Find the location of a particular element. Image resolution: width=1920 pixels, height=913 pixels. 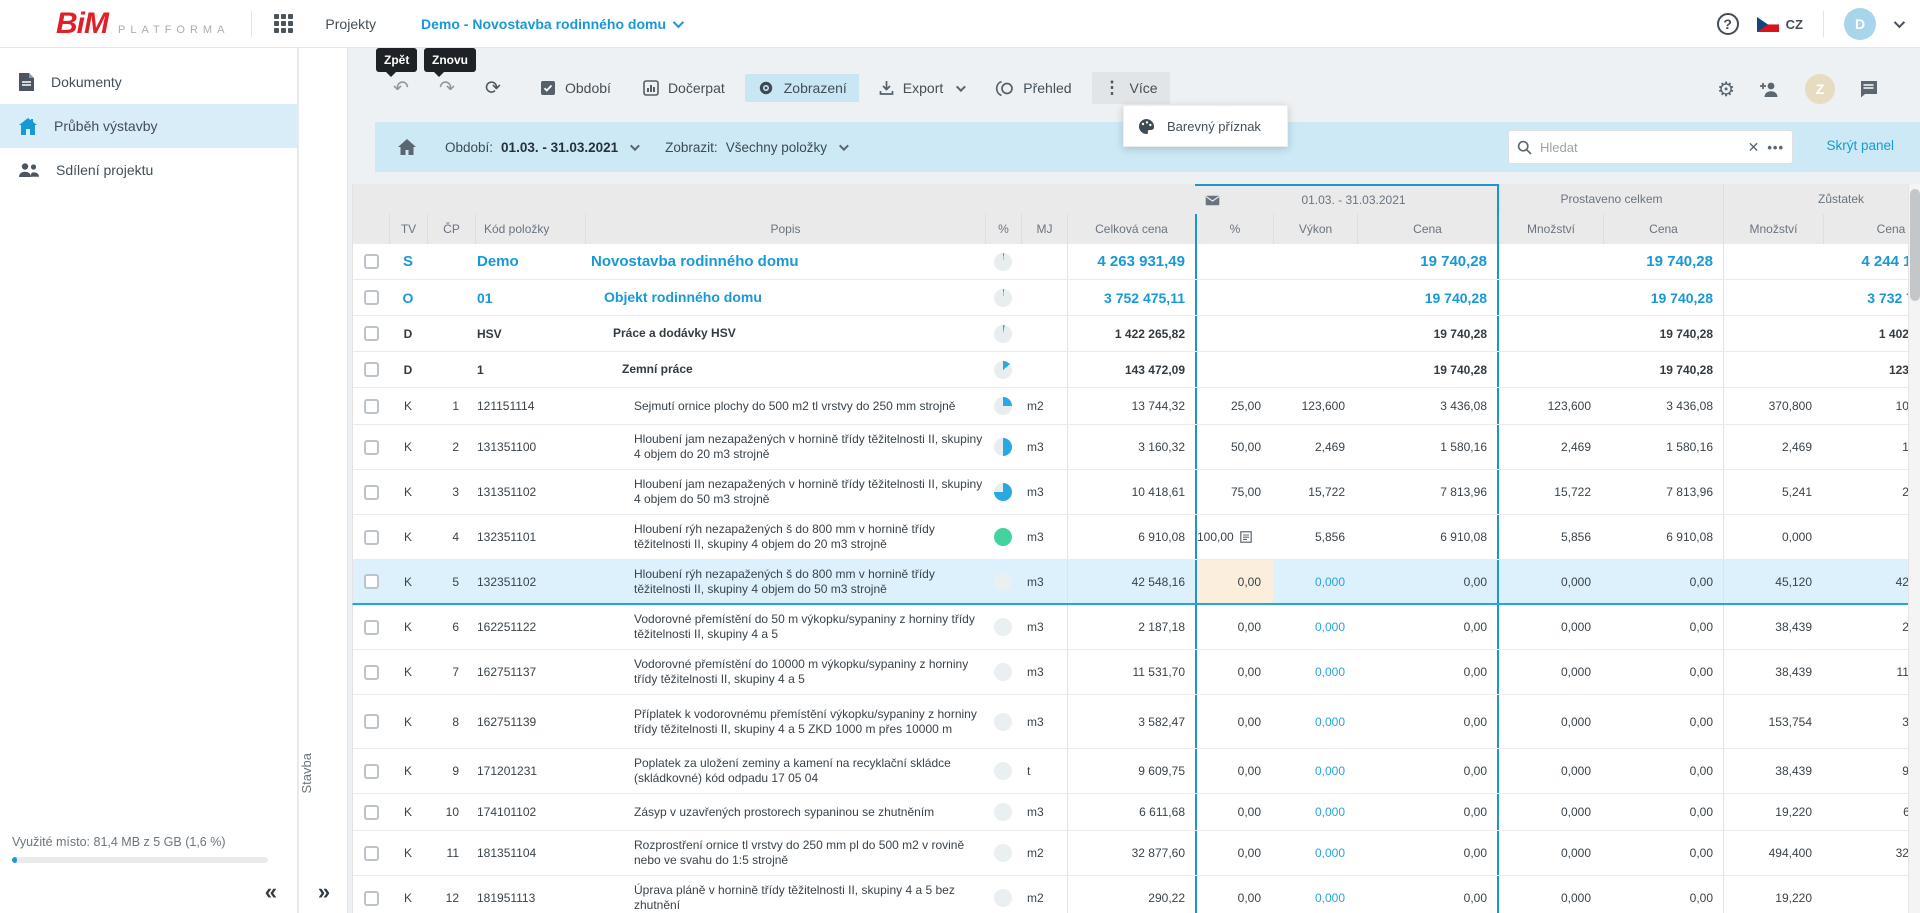

col-header-zustatek-mnozstvi: Množství is located at coordinates (1773, 229).